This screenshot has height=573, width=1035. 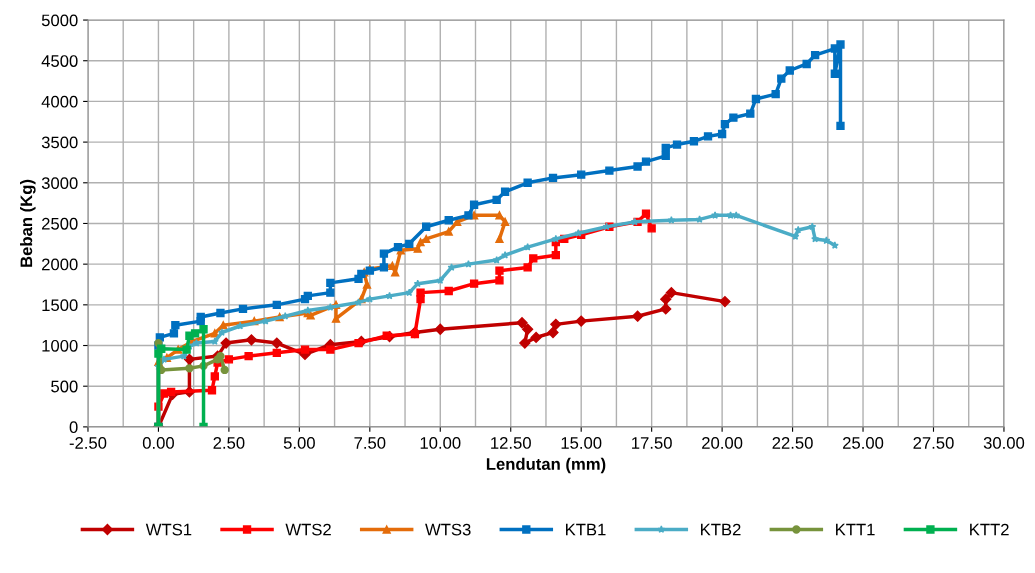 I want to click on legend-label: KTB2, so click(x=721, y=529).